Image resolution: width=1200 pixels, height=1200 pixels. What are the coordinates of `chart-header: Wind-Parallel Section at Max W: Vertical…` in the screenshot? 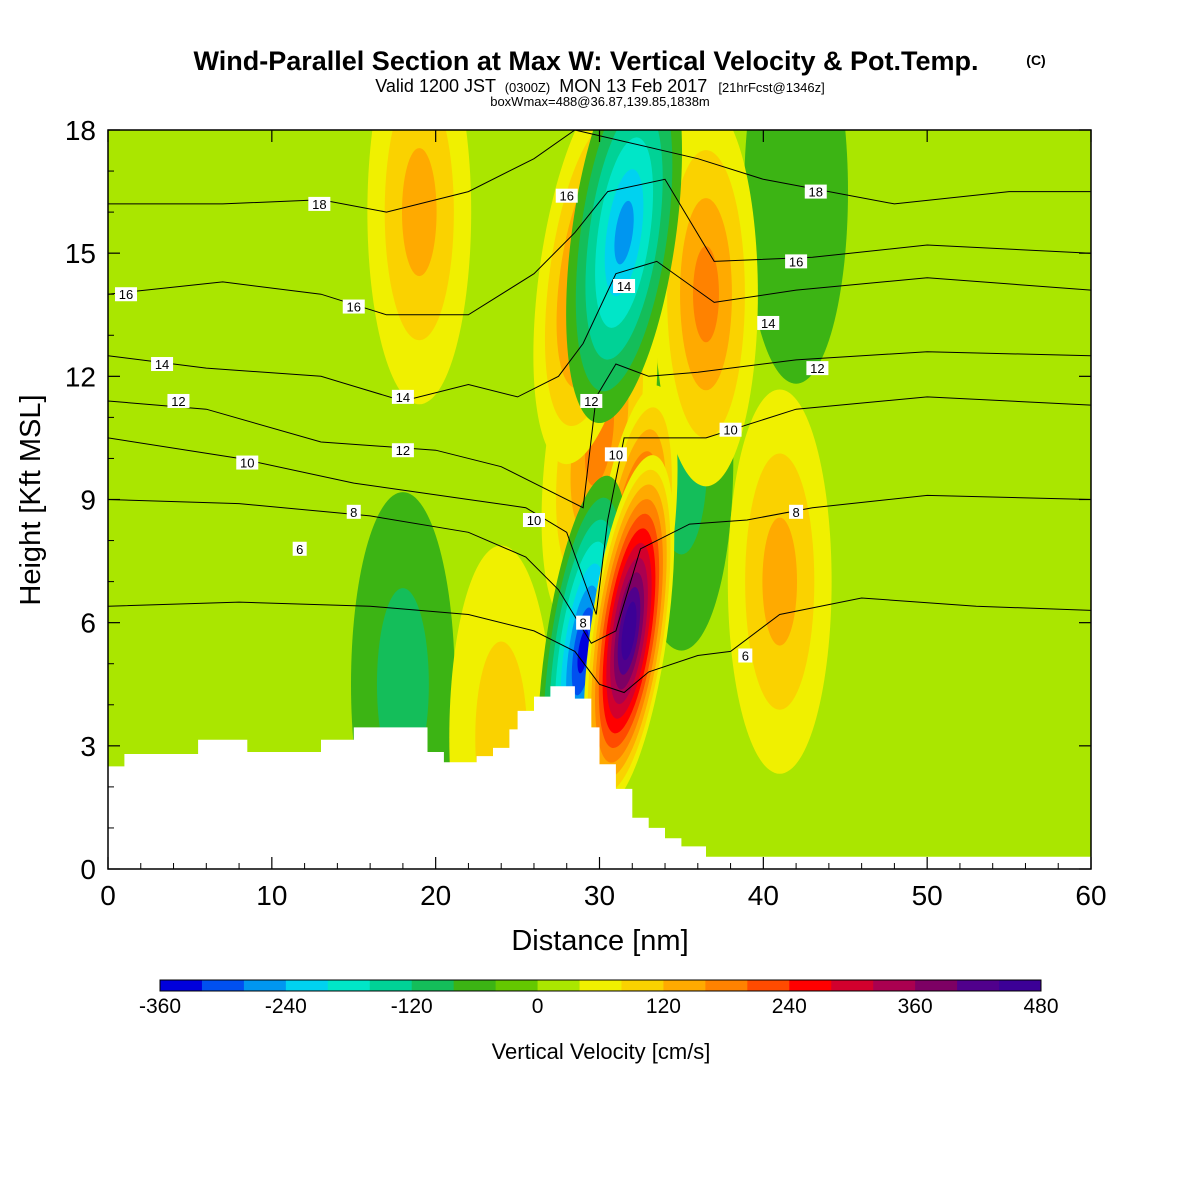 It's located at (620, 77).